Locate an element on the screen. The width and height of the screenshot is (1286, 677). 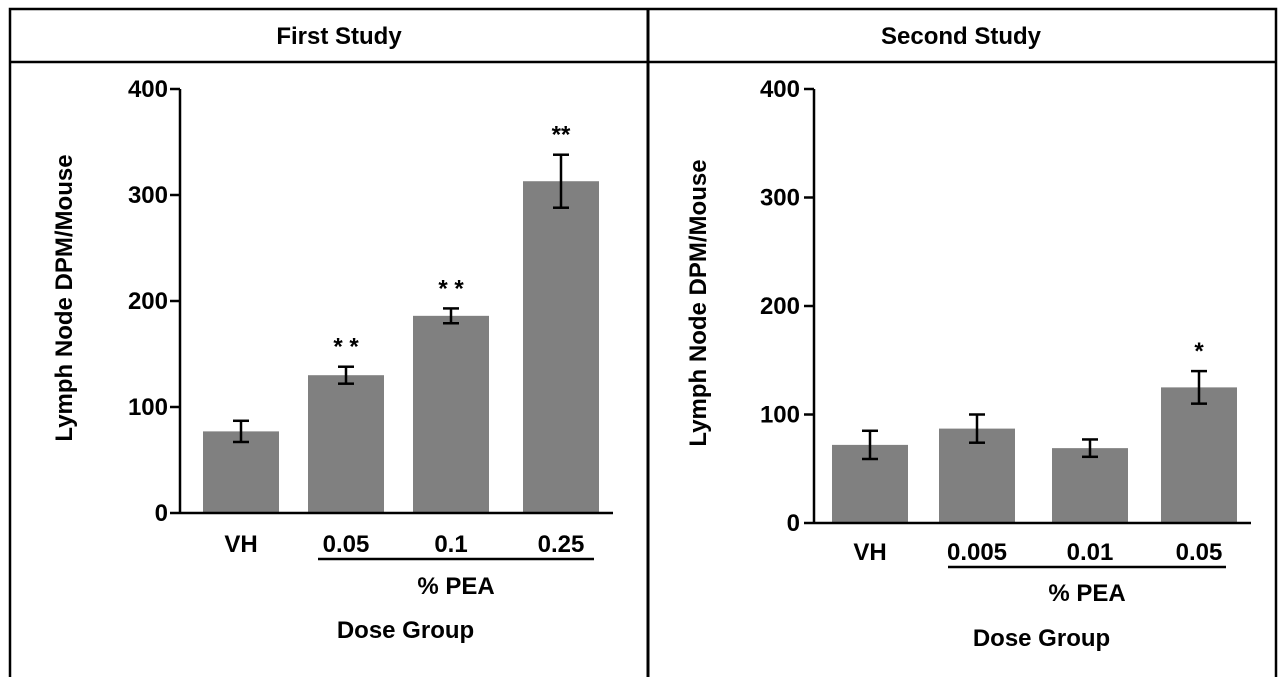
x-tick-label: 0.1 is located at coordinates (450, 544).